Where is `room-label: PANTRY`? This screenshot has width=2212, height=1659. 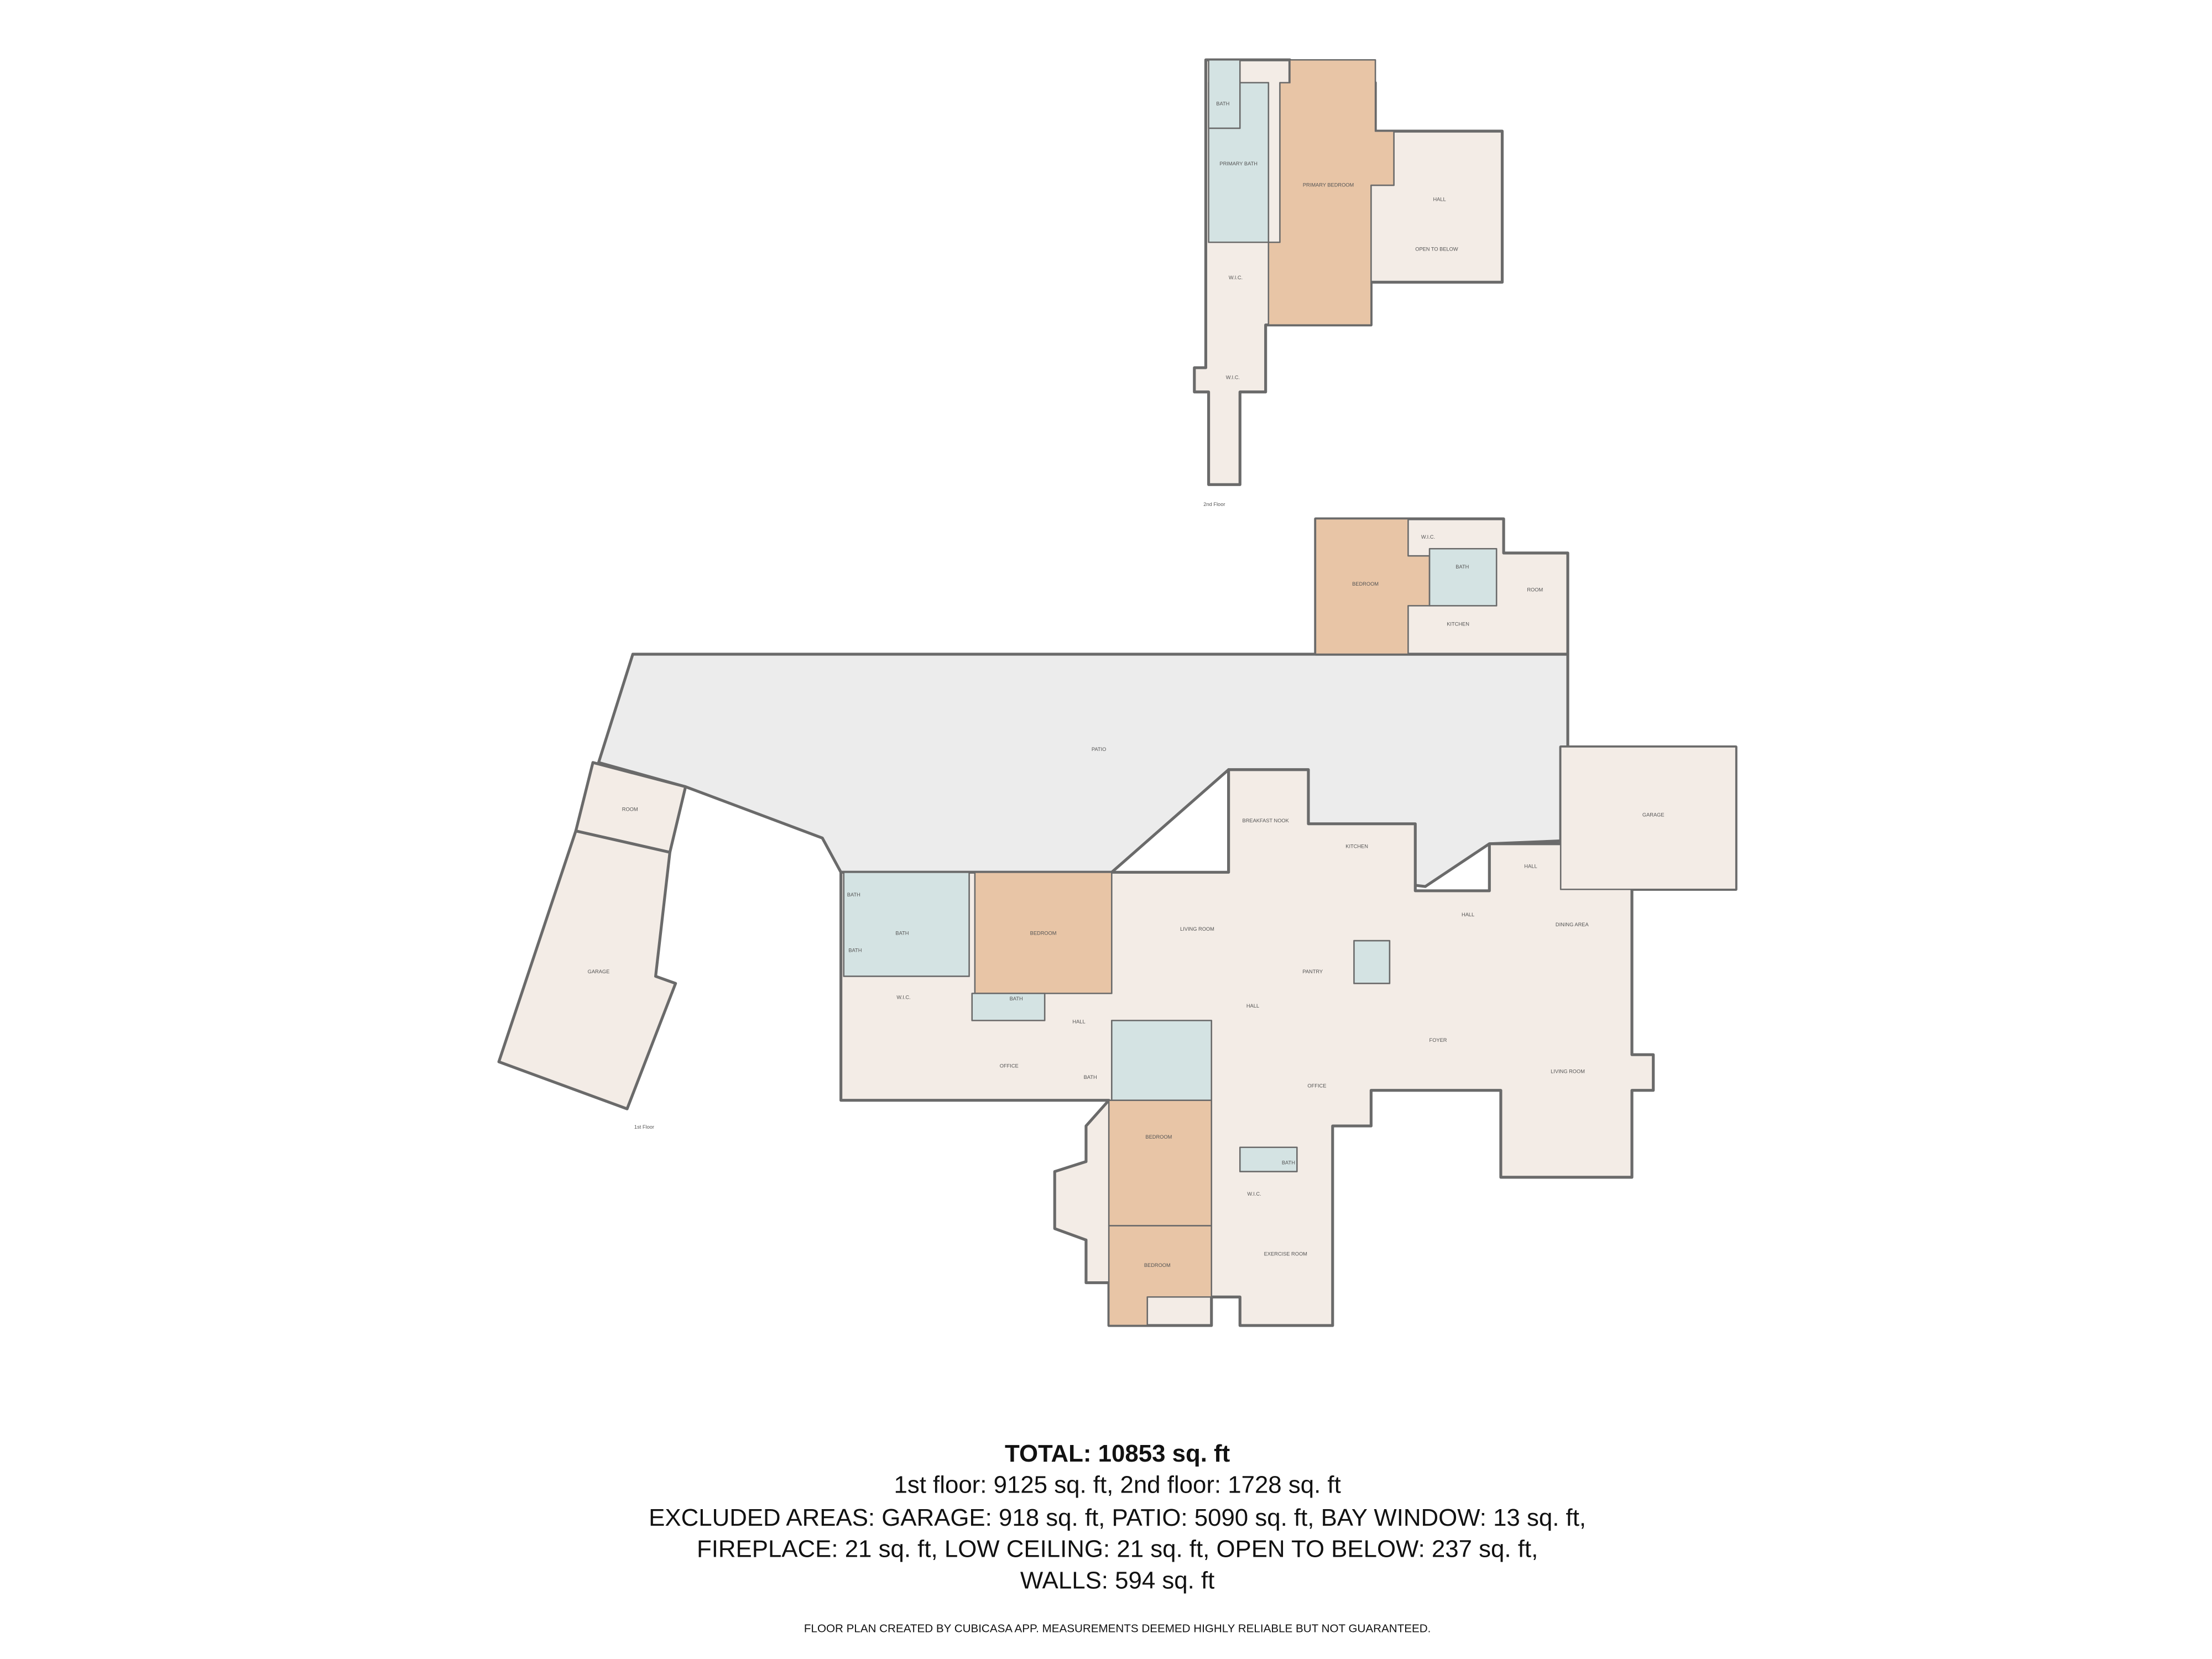 room-label: PANTRY is located at coordinates (1313, 971).